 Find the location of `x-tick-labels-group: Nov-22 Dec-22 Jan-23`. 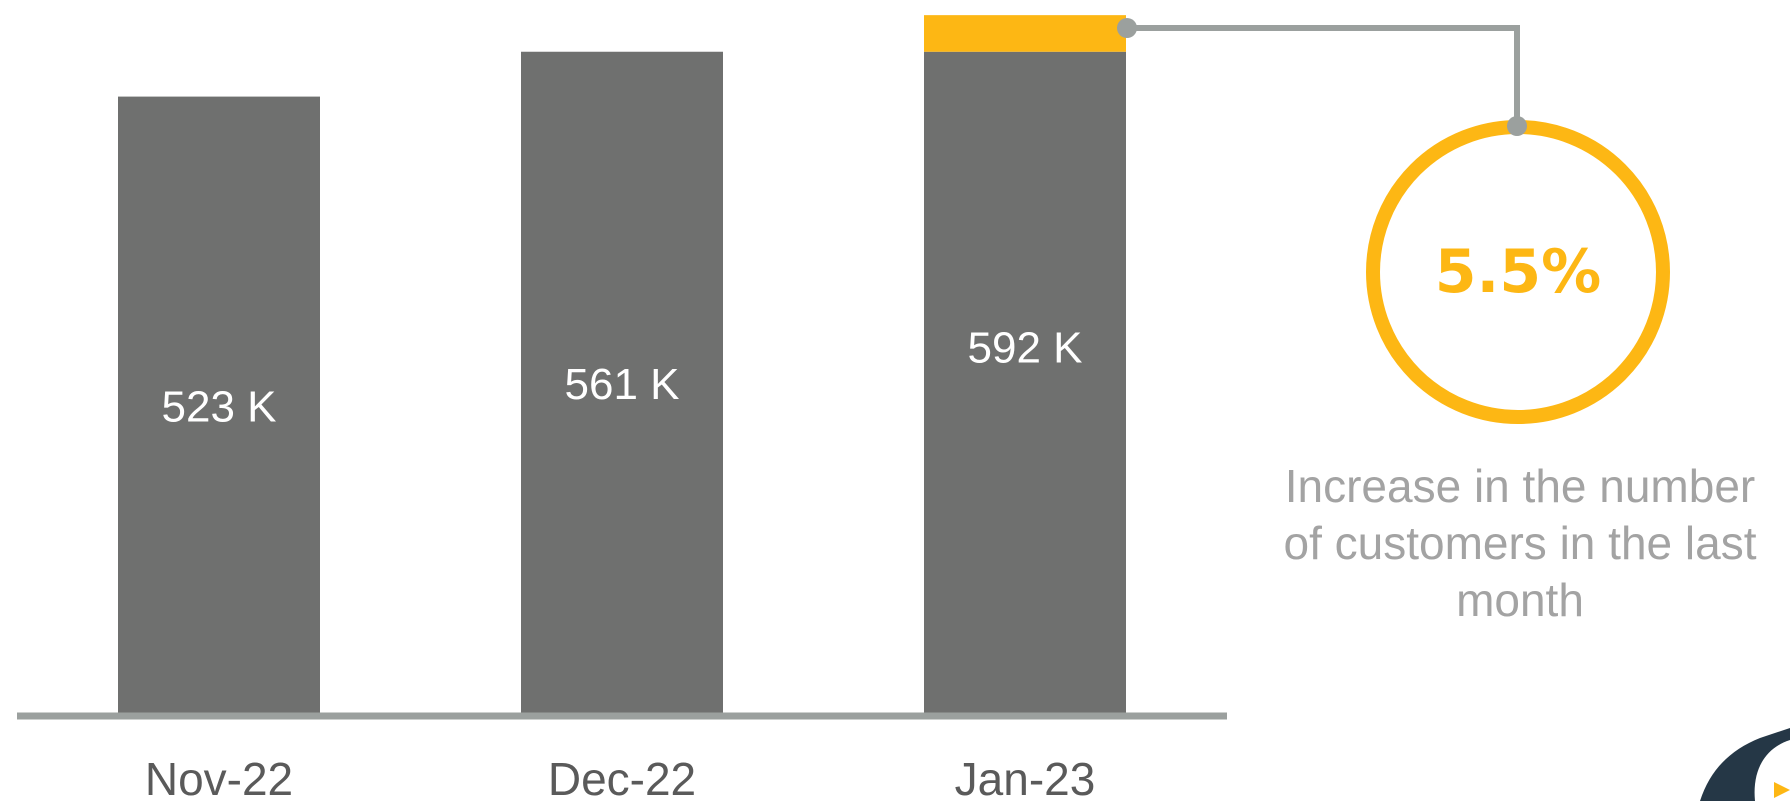

x-tick-labels-group: Nov-22 Dec-22 Jan-23 is located at coordinates (620, 777).